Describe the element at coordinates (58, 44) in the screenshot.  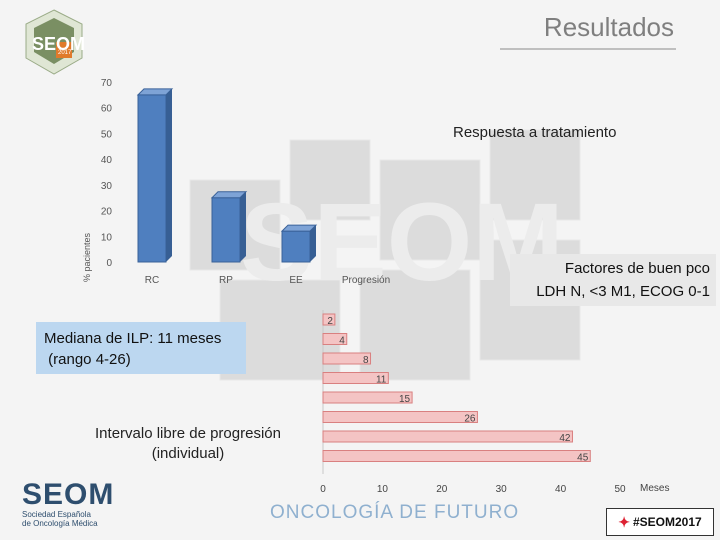
I see `logo-text: SEOM` at that location.